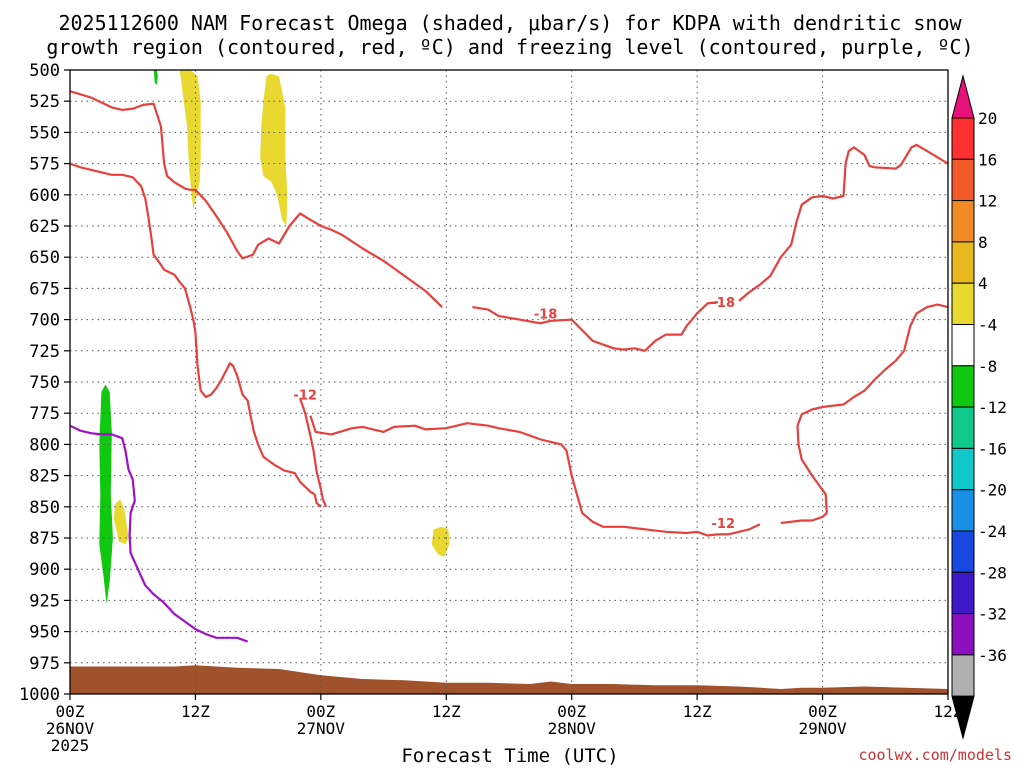 The width and height of the screenshot is (1024, 768). Describe the element at coordinates (44, 321) in the screenshot. I see `y-tick-label: 700` at that location.